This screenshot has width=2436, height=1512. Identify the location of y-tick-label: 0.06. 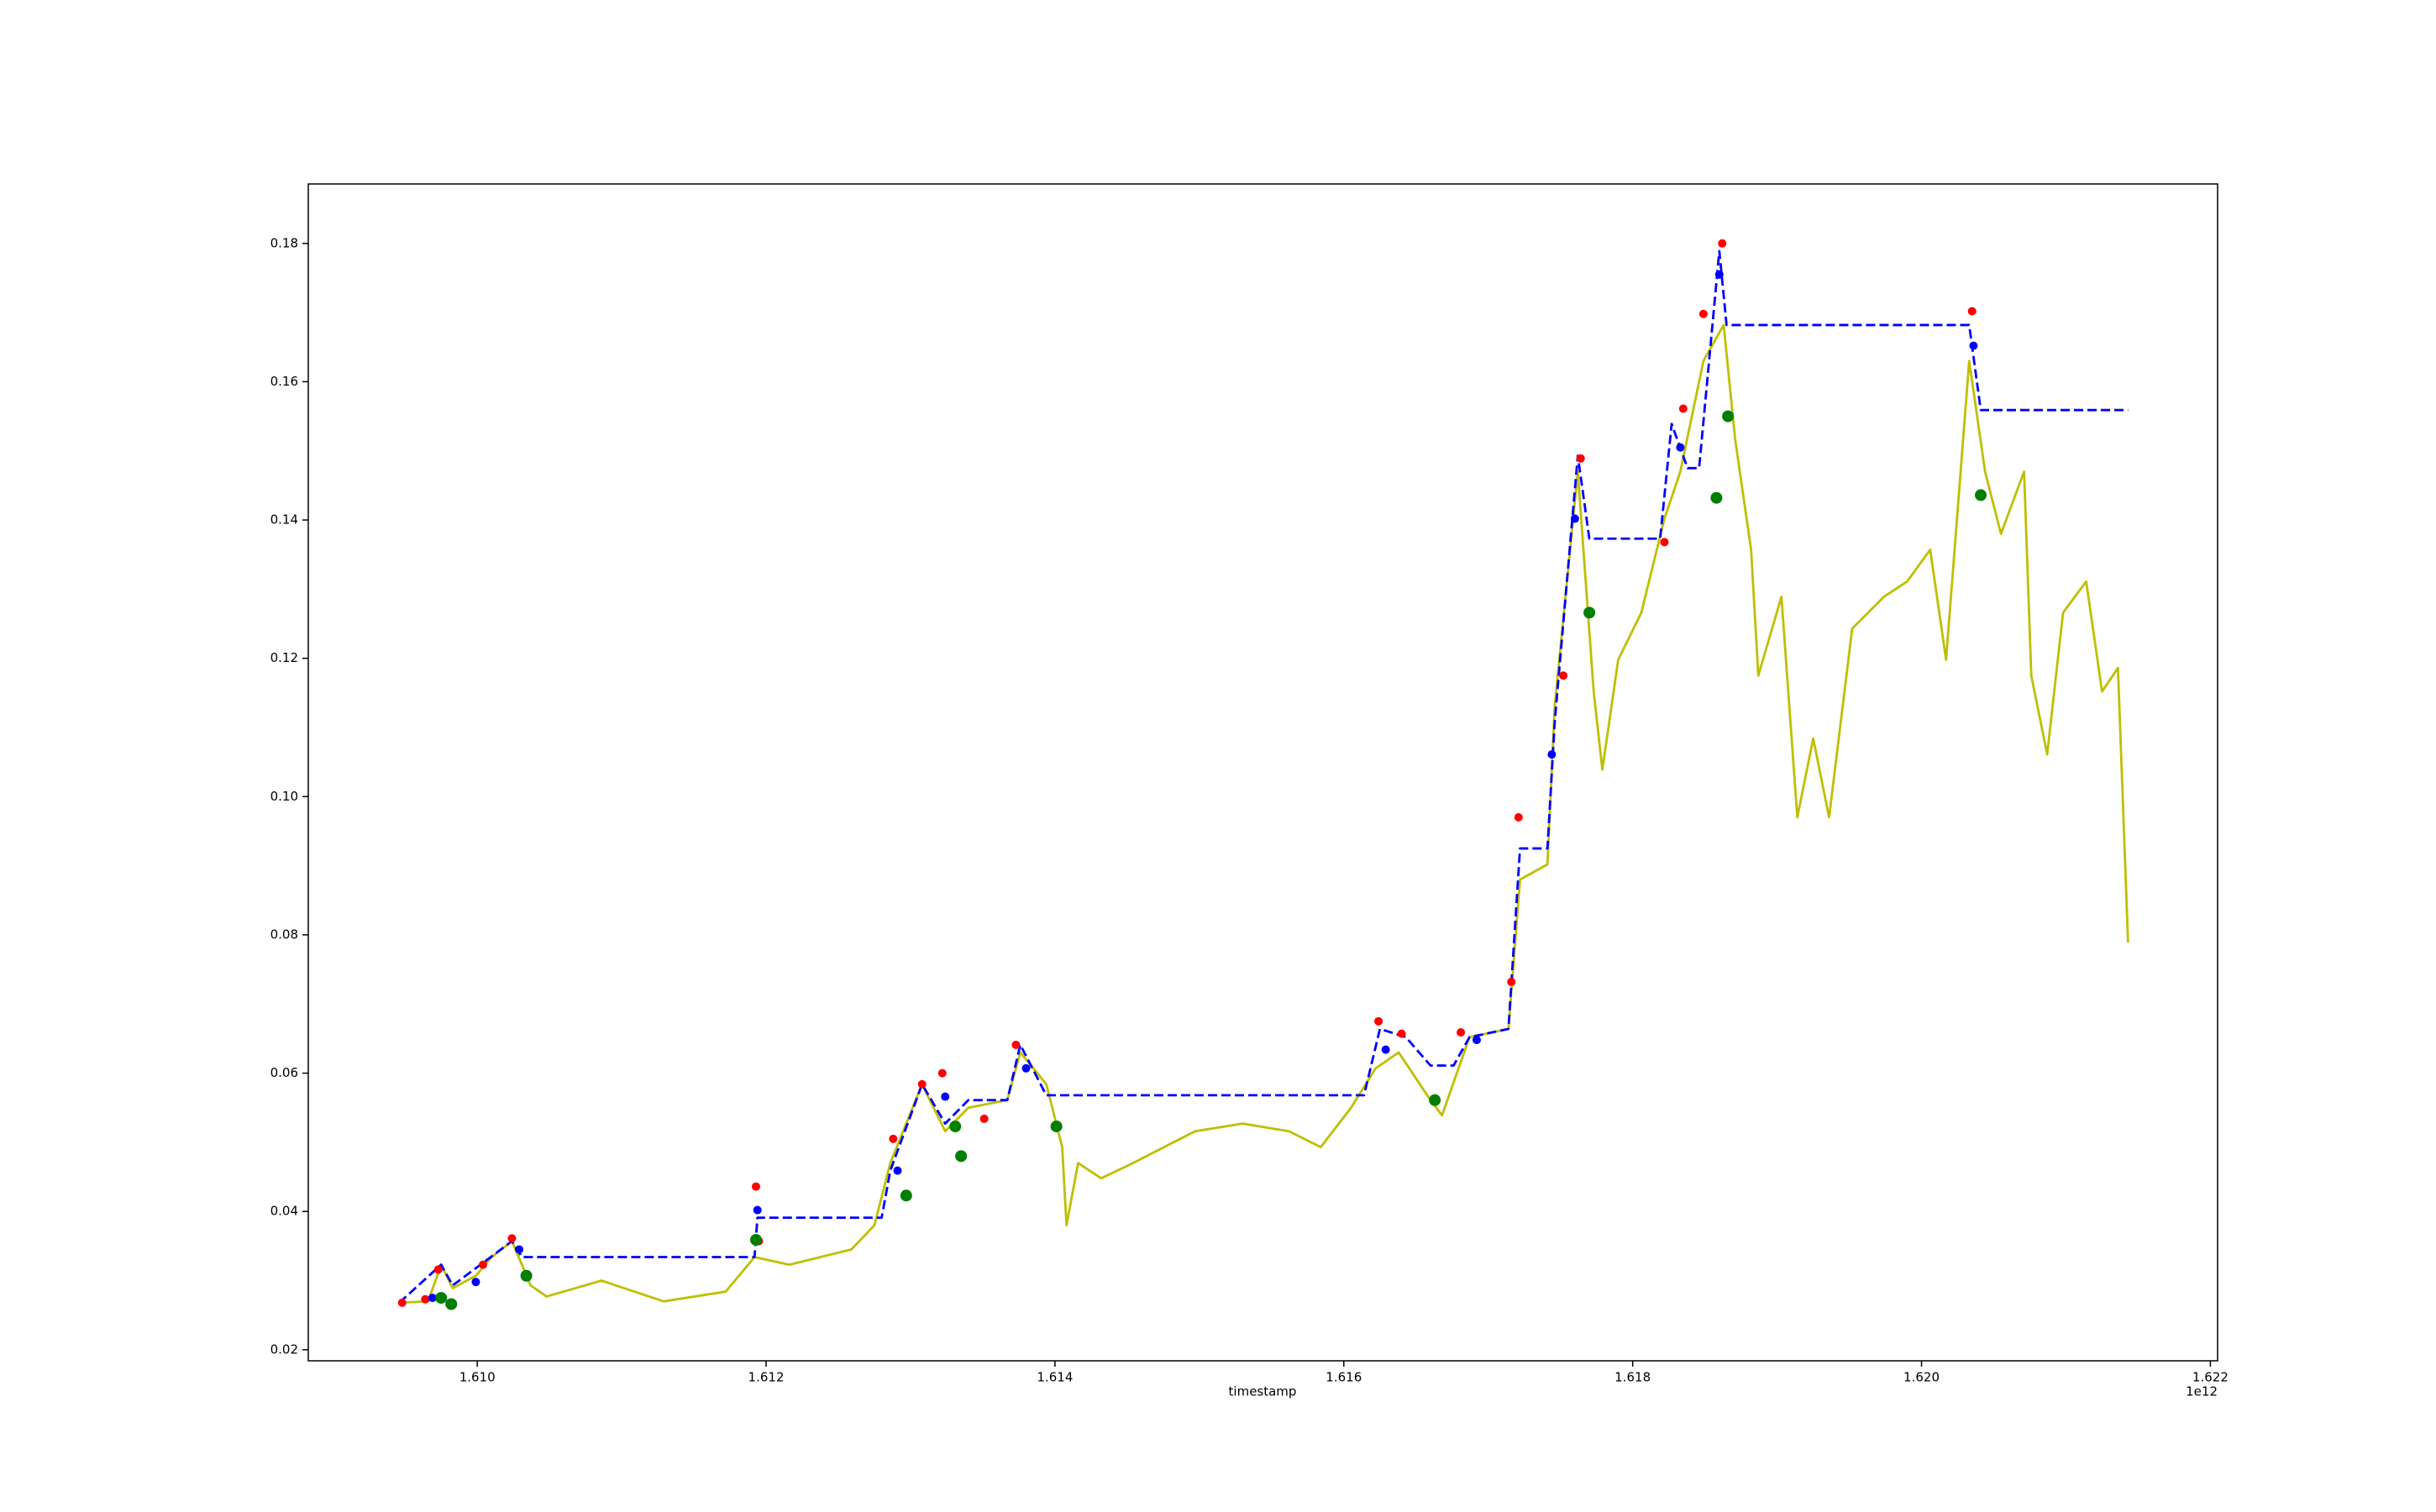
(284, 1072).